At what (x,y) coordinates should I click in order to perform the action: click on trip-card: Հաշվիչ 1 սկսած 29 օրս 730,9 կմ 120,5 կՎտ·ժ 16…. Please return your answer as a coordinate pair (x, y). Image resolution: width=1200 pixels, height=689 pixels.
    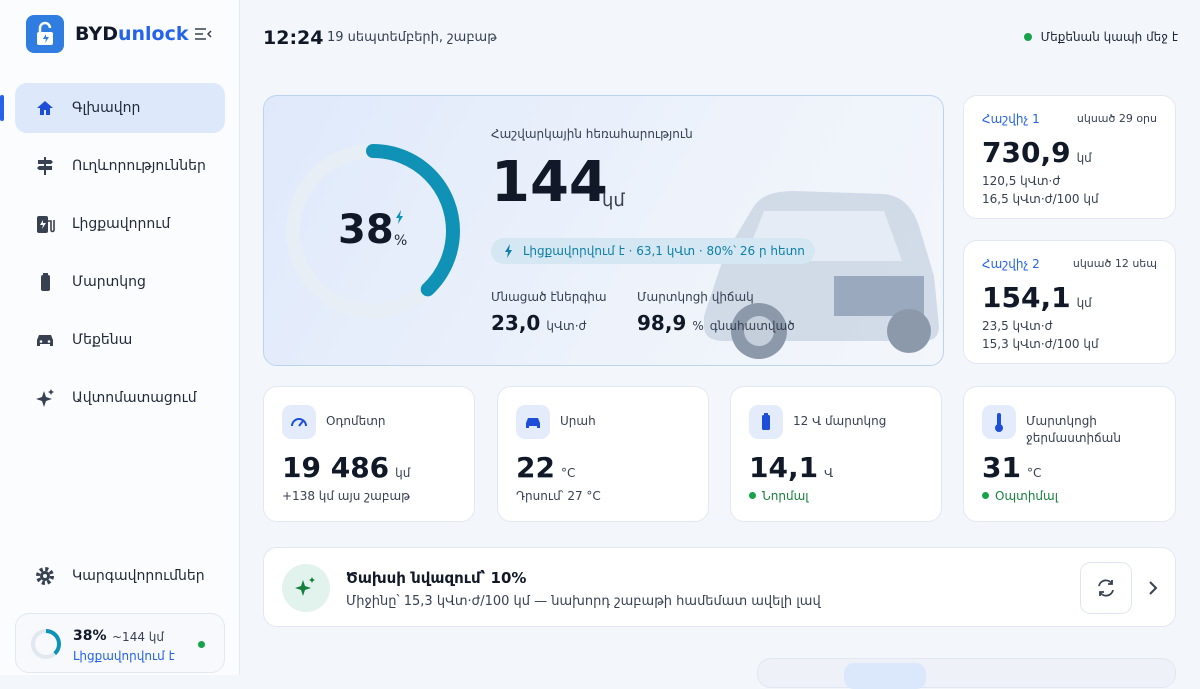
    Looking at the image, I should click on (1069, 157).